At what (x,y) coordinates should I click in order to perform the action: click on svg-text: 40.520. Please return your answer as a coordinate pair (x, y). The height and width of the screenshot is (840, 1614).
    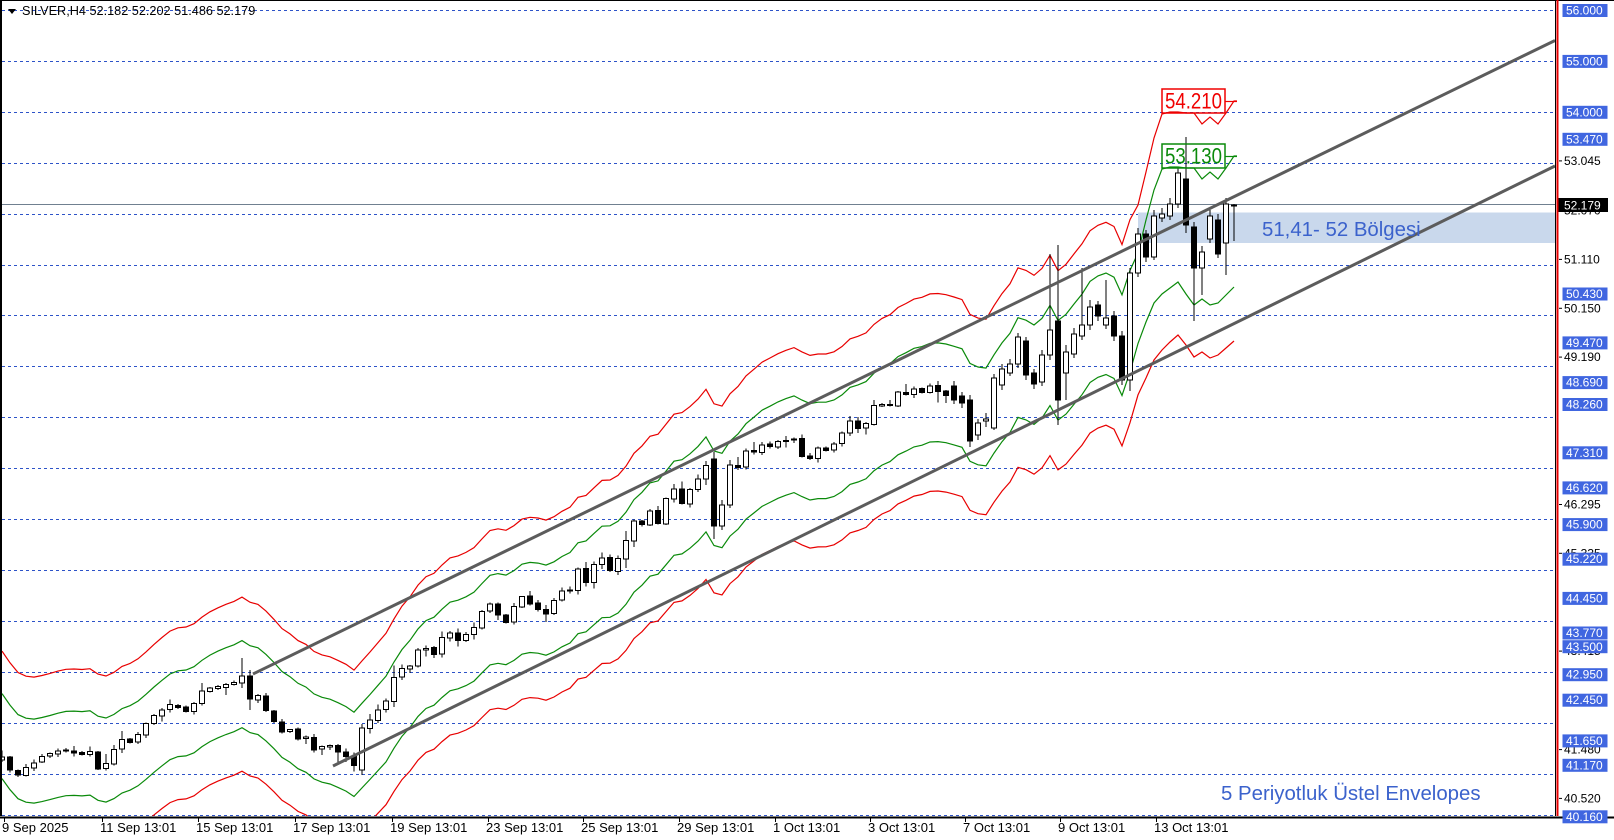
    Looking at the image, I should click on (1582, 798).